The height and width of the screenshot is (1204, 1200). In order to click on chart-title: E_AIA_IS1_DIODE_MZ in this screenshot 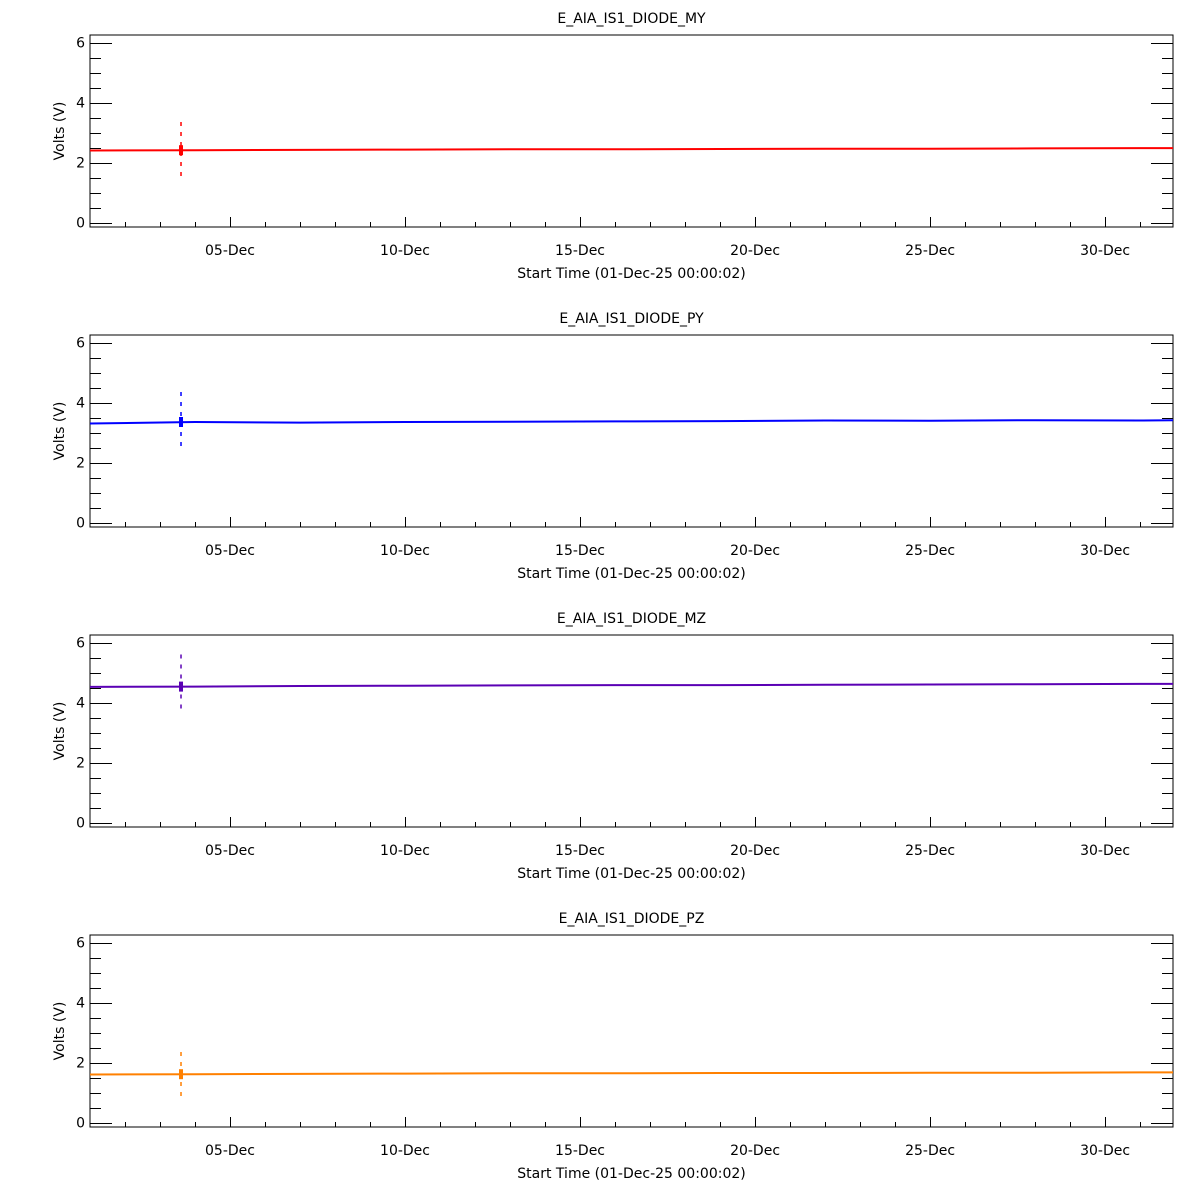, I will do `click(631, 619)`.